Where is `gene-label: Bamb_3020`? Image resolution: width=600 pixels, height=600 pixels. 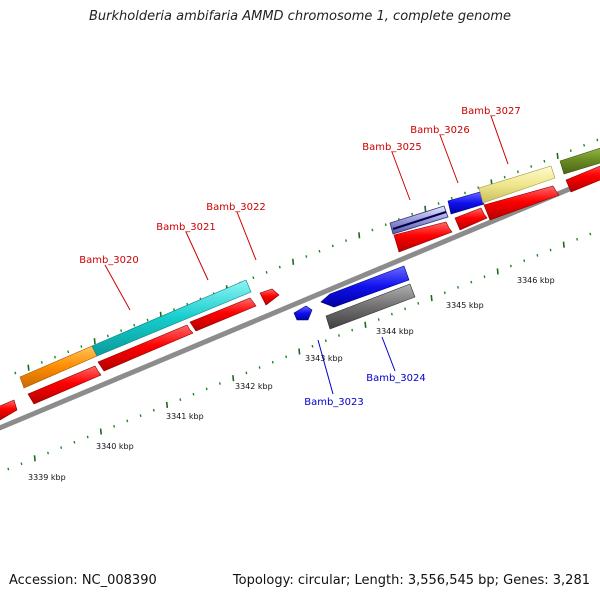
gene-label: Bamb_3020 is located at coordinates (109, 260).